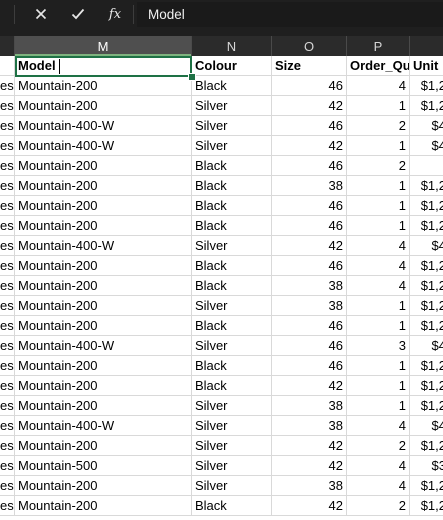  Describe the element at coordinates (290, 14) in the screenshot. I see `formula-input: Model` at that location.